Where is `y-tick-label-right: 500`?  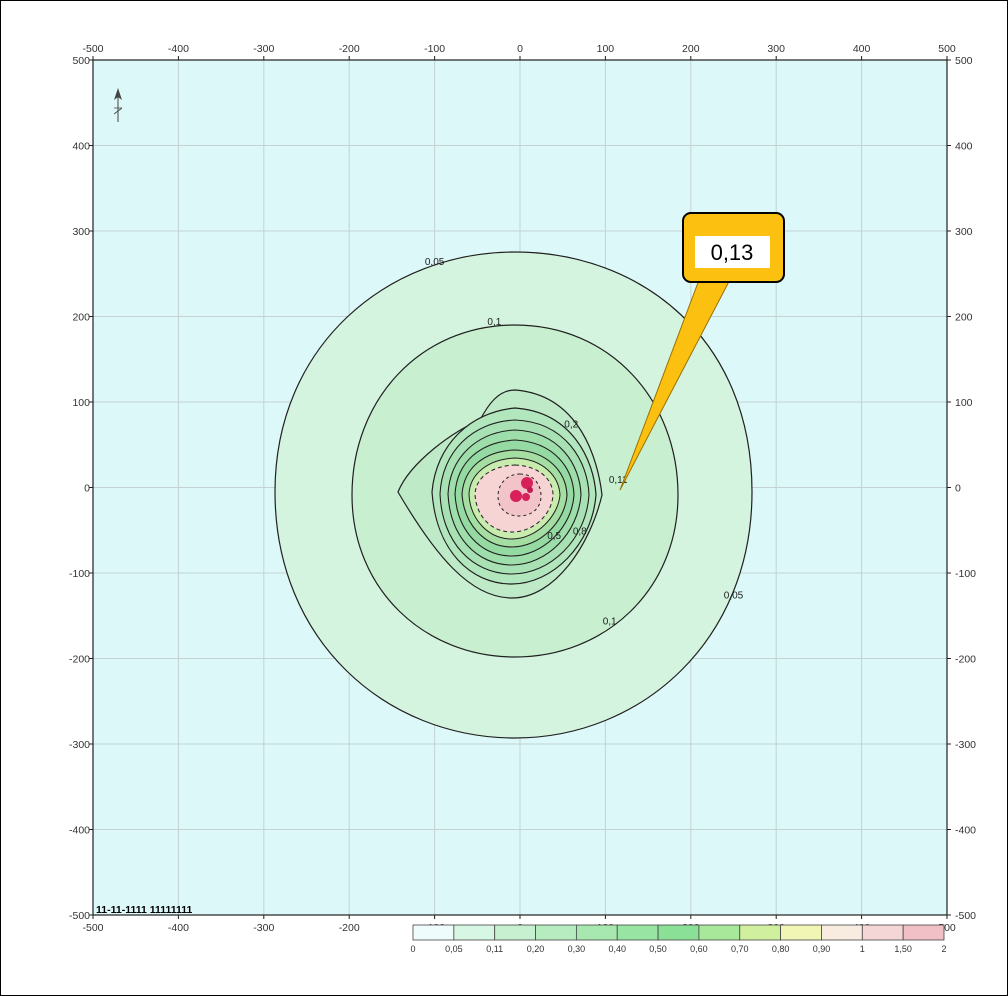 y-tick-label-right: 500 is located at coordinates (964, 61).